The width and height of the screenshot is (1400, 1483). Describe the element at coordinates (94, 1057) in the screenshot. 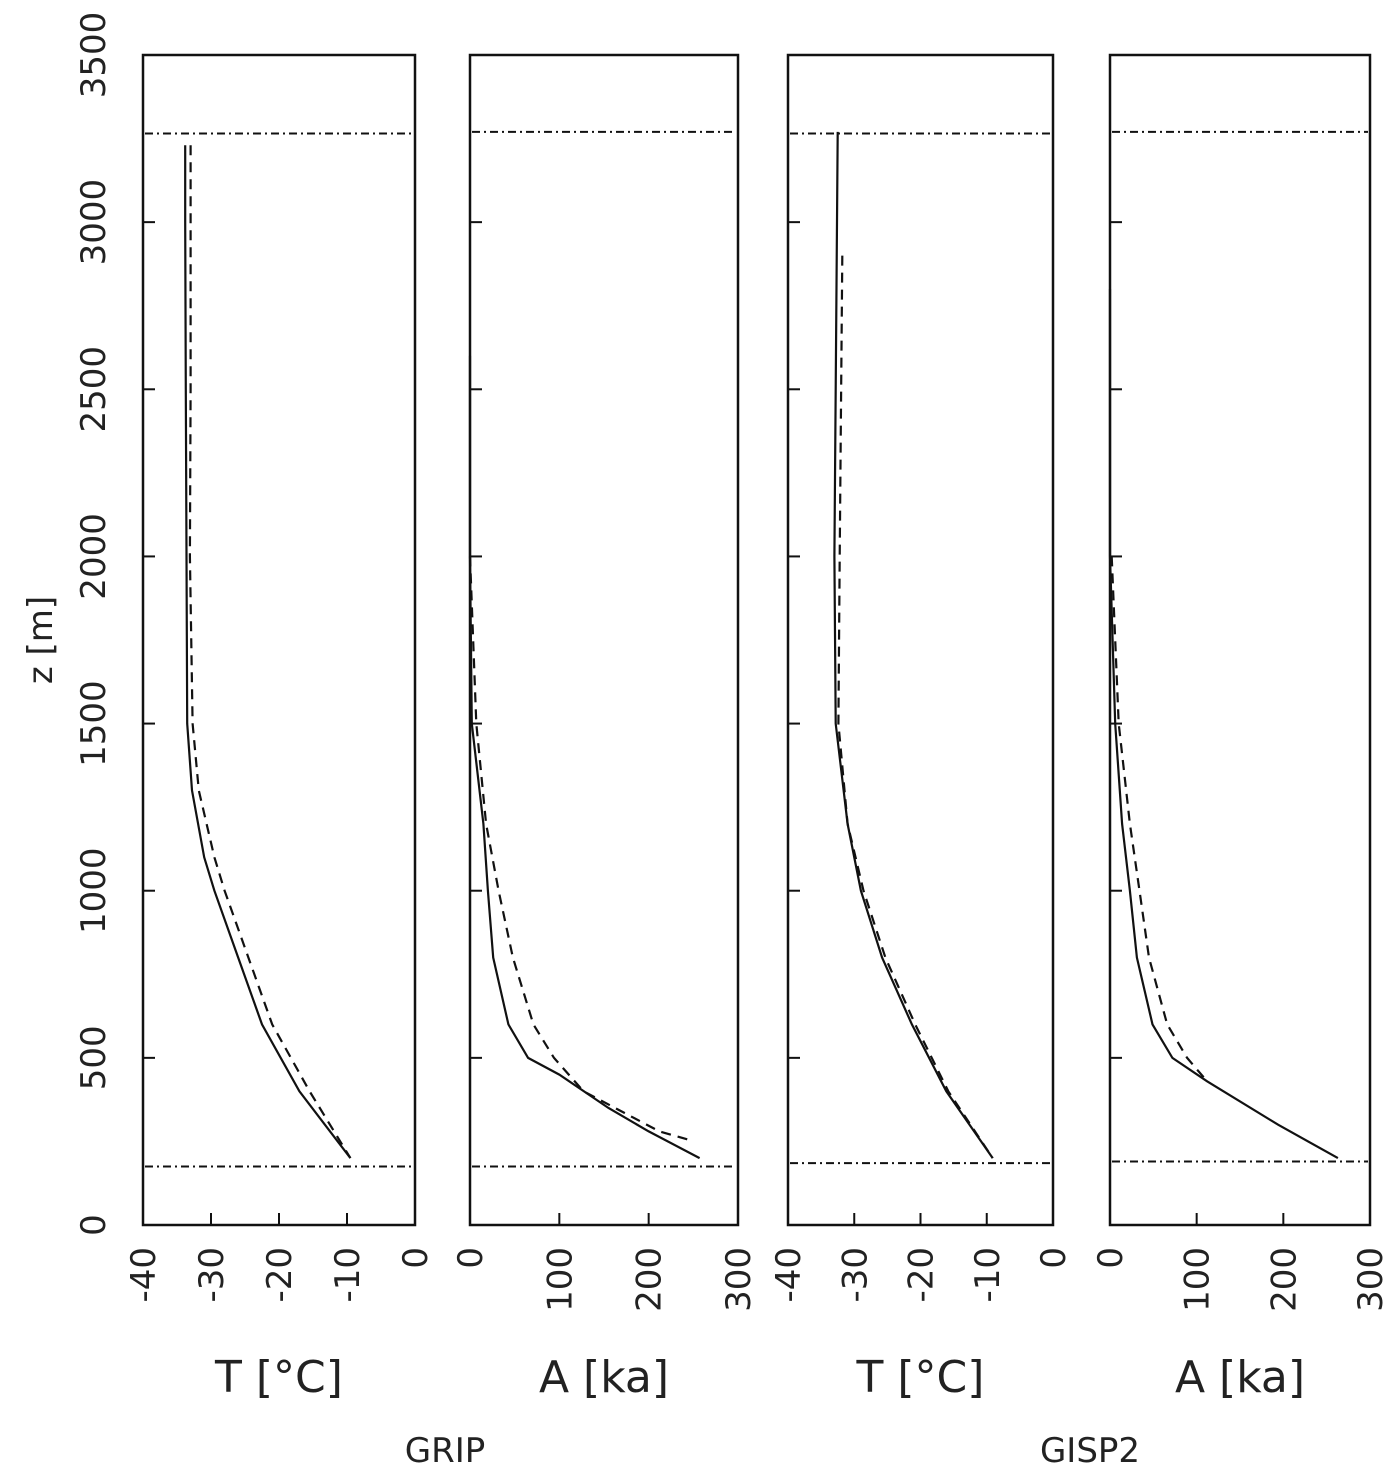

I see `y-tick-label: 500` at that location.